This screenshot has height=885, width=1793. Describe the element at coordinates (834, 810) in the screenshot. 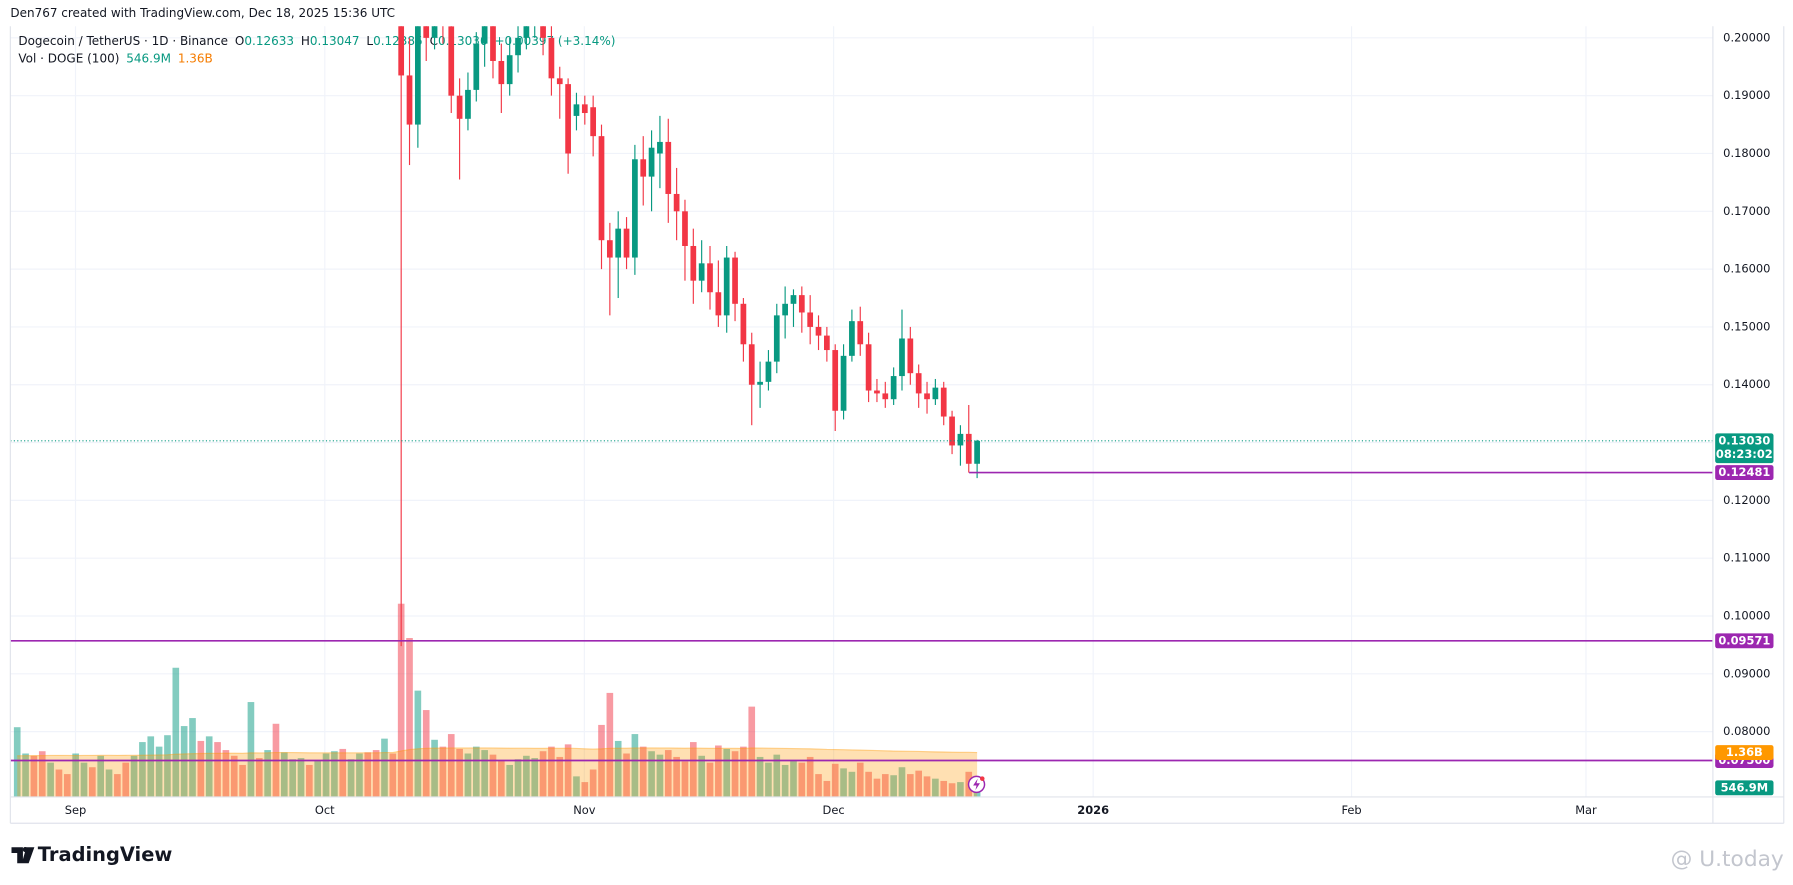

I see `x-tick-label: Dec` at that location.